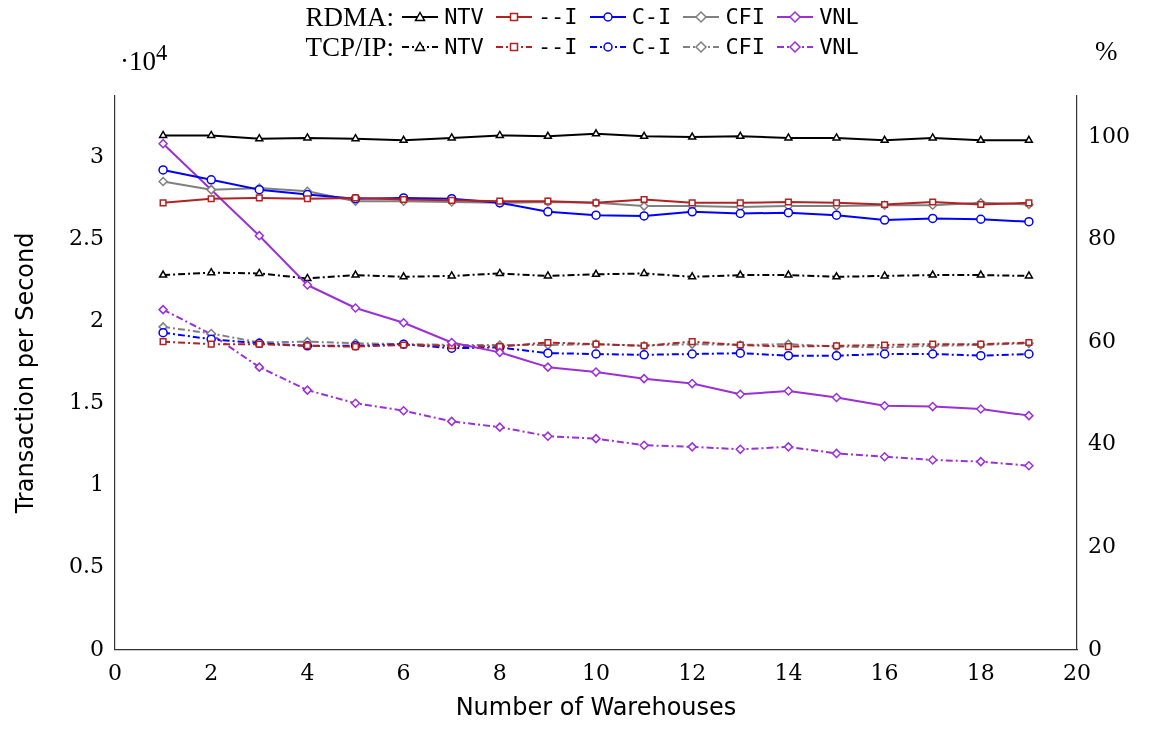  I want to click on y-tick-label: 0, so click(97, 648).